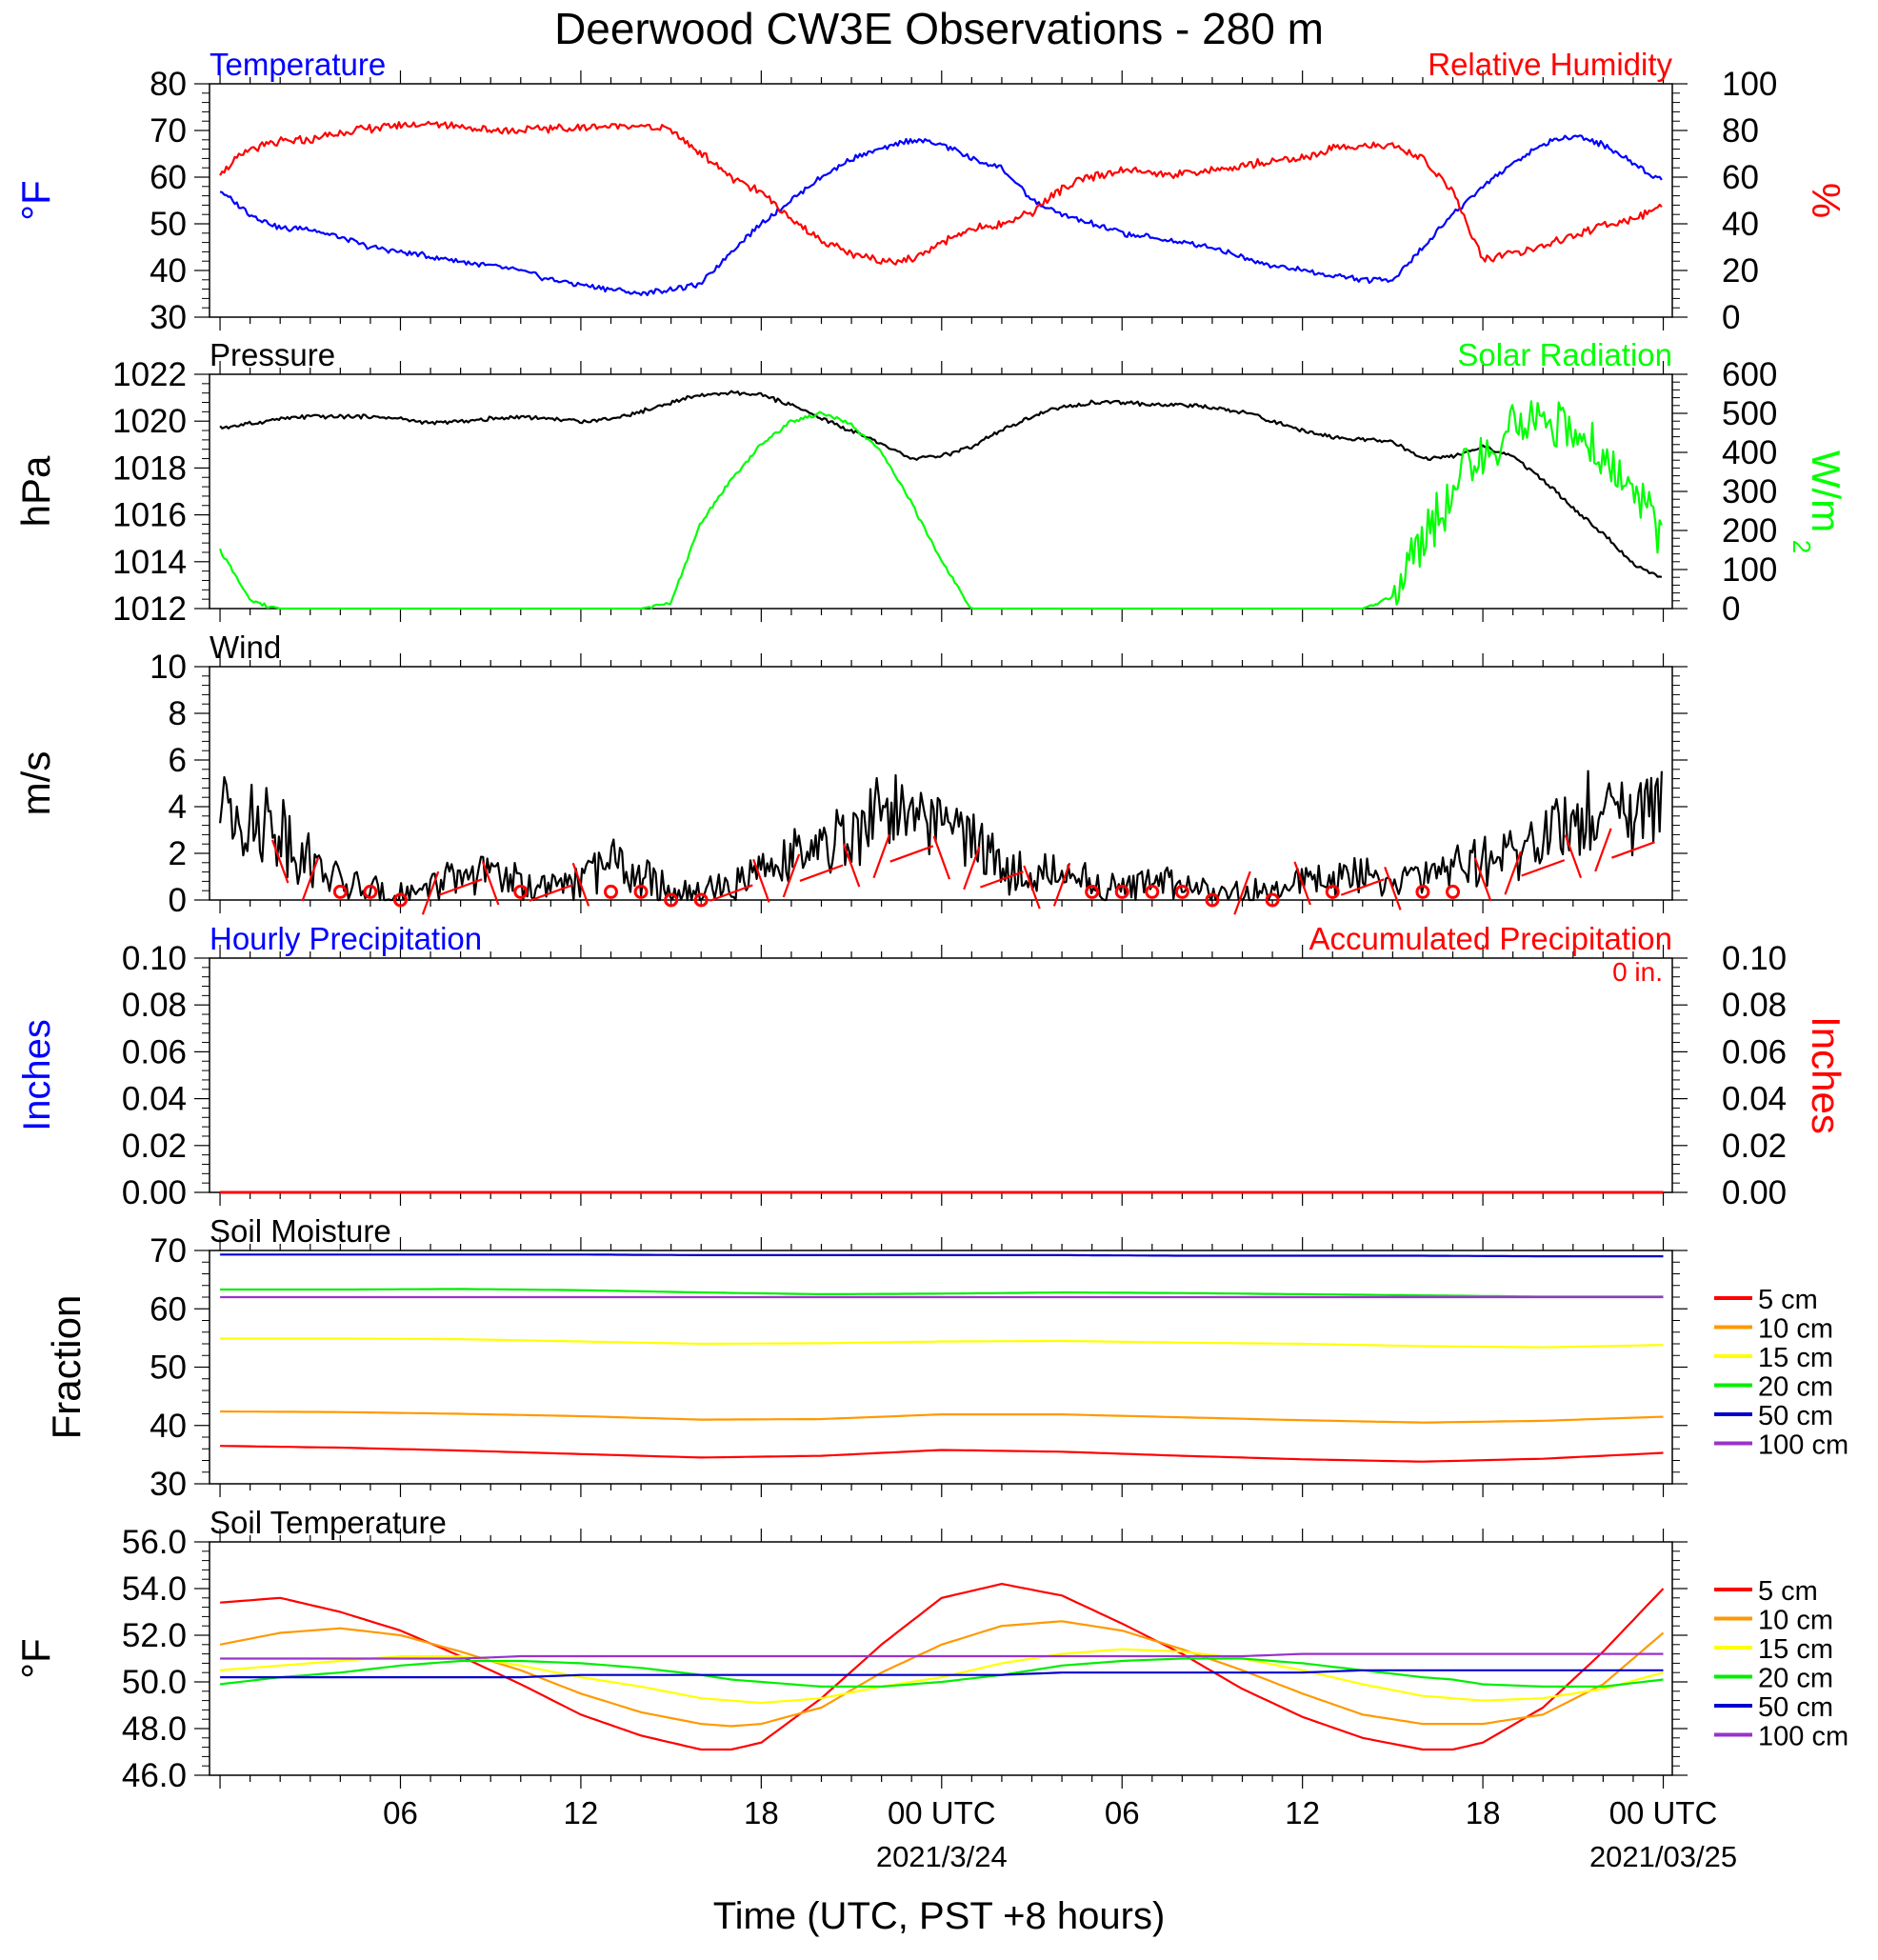  Describe the element at coordinates (149, 374) in the screenshot. I see `y-tick-label-left: 1022` at that location.